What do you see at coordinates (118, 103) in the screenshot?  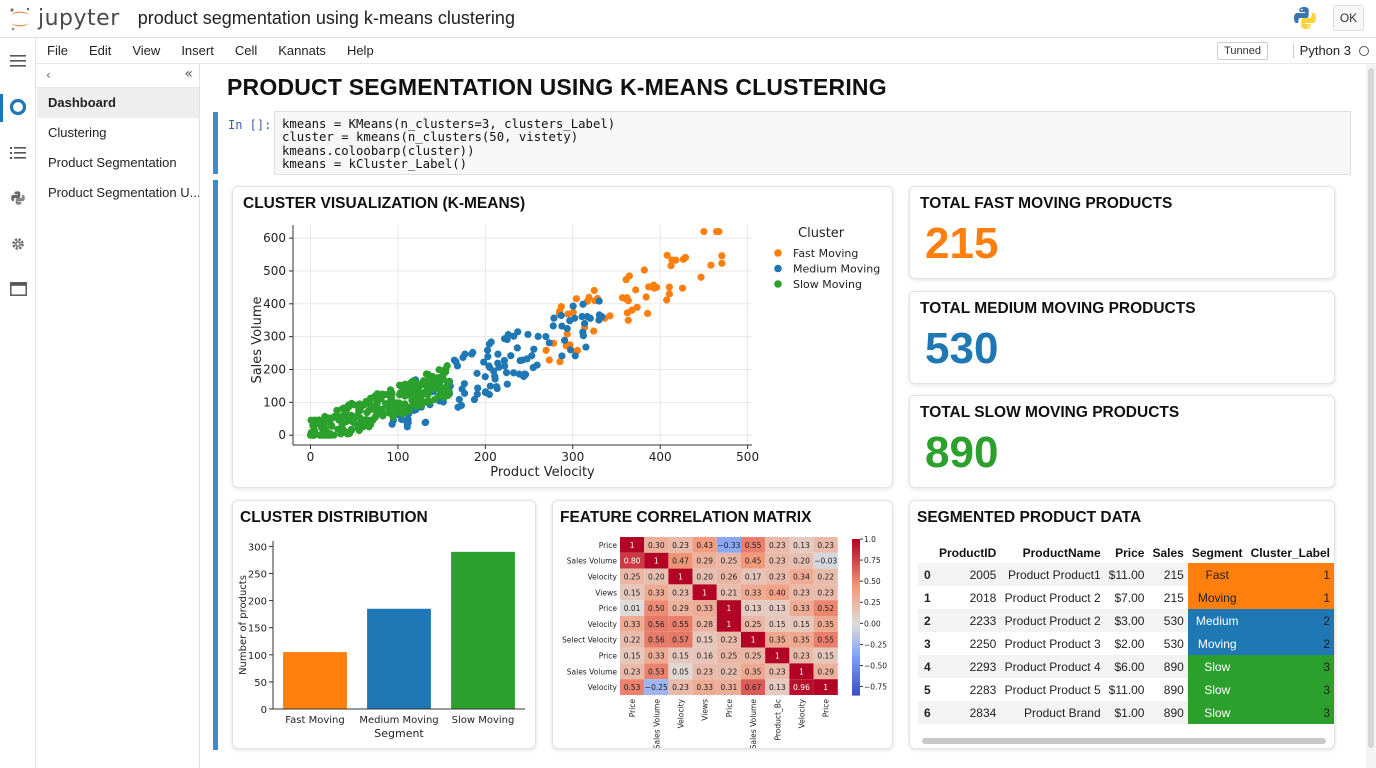 I see `panel-item-dashboard: Dashboard` at bounding box center [118, 103].